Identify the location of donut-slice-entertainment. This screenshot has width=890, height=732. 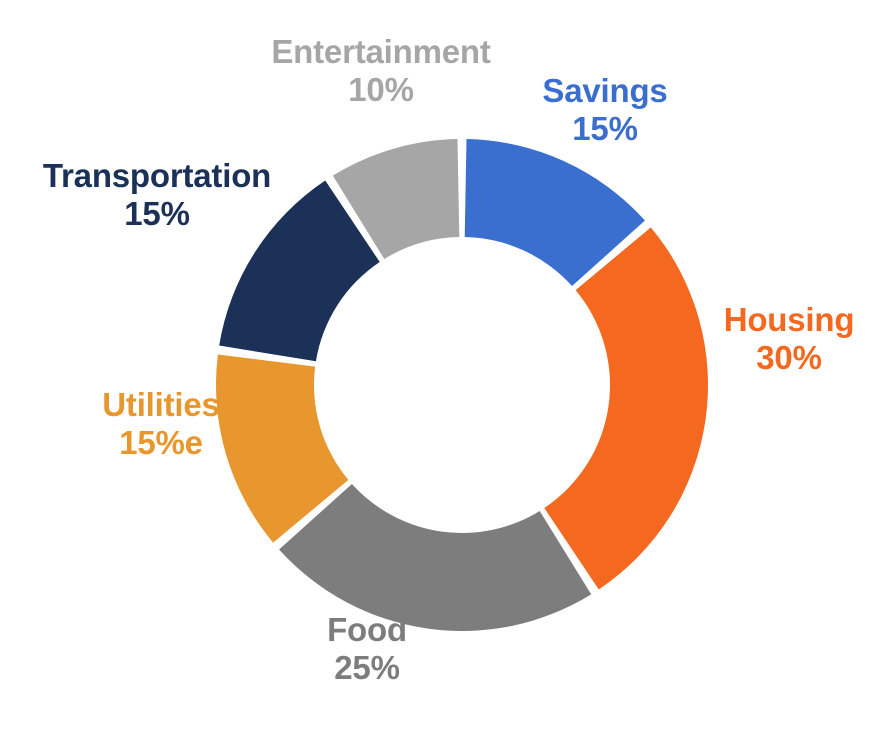
(396, 199).